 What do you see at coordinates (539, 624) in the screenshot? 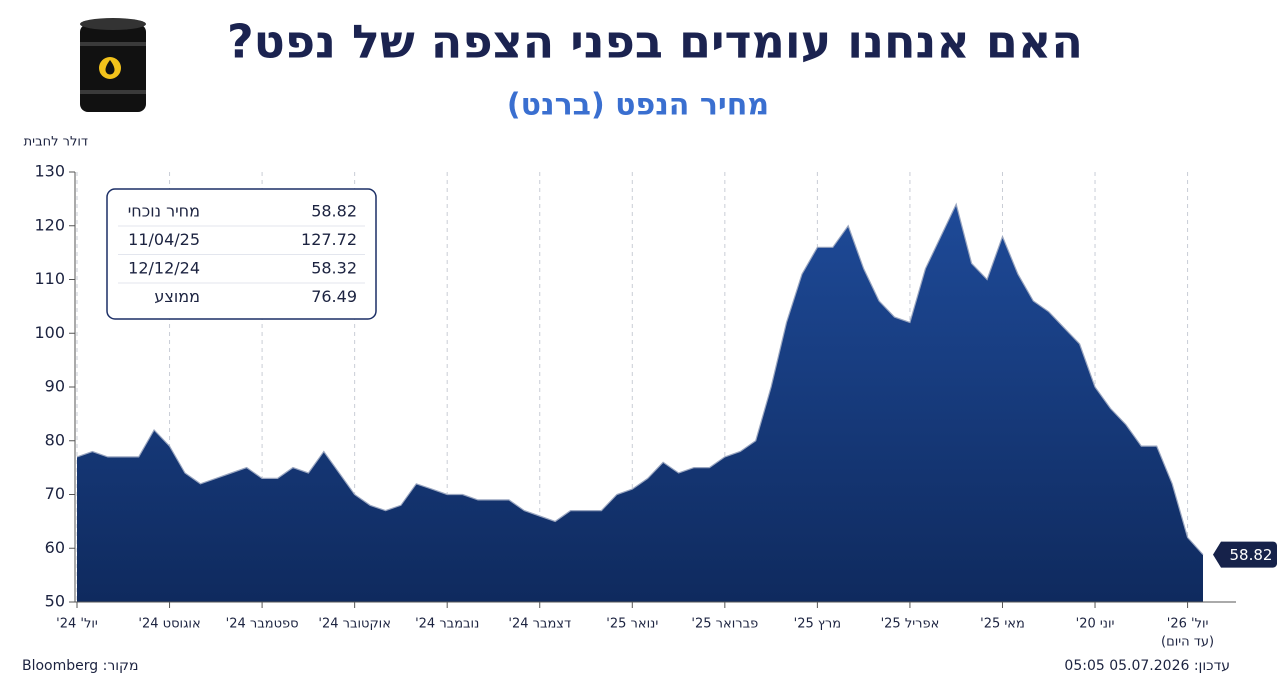
I see `x-tick-label: דצמבר 24'` at bounding box center [539, 624].